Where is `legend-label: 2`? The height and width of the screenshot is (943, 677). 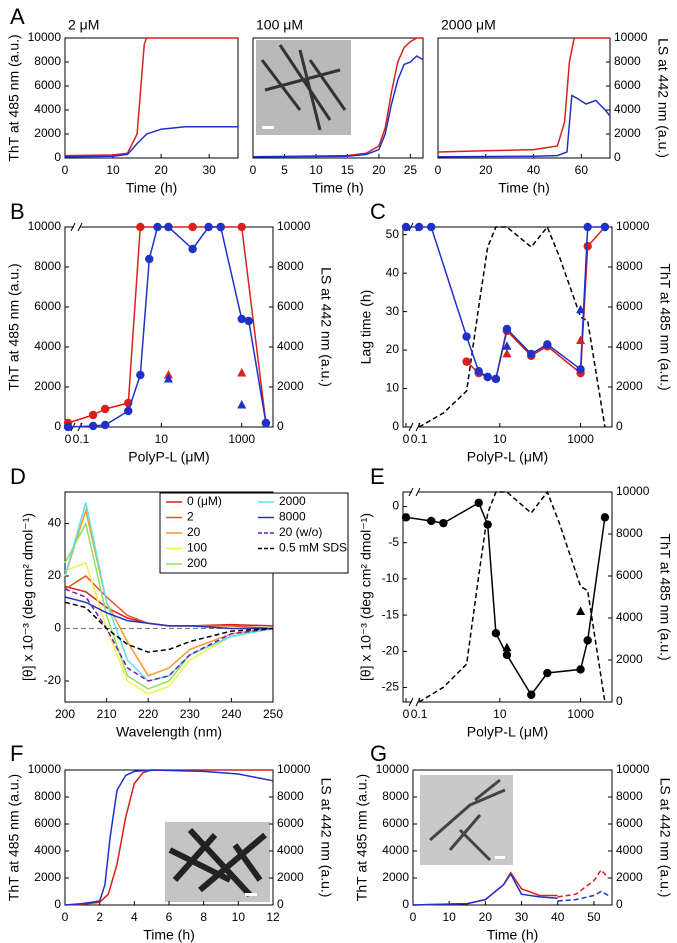
legend-label: 2 is located at coordinates (190, 517).